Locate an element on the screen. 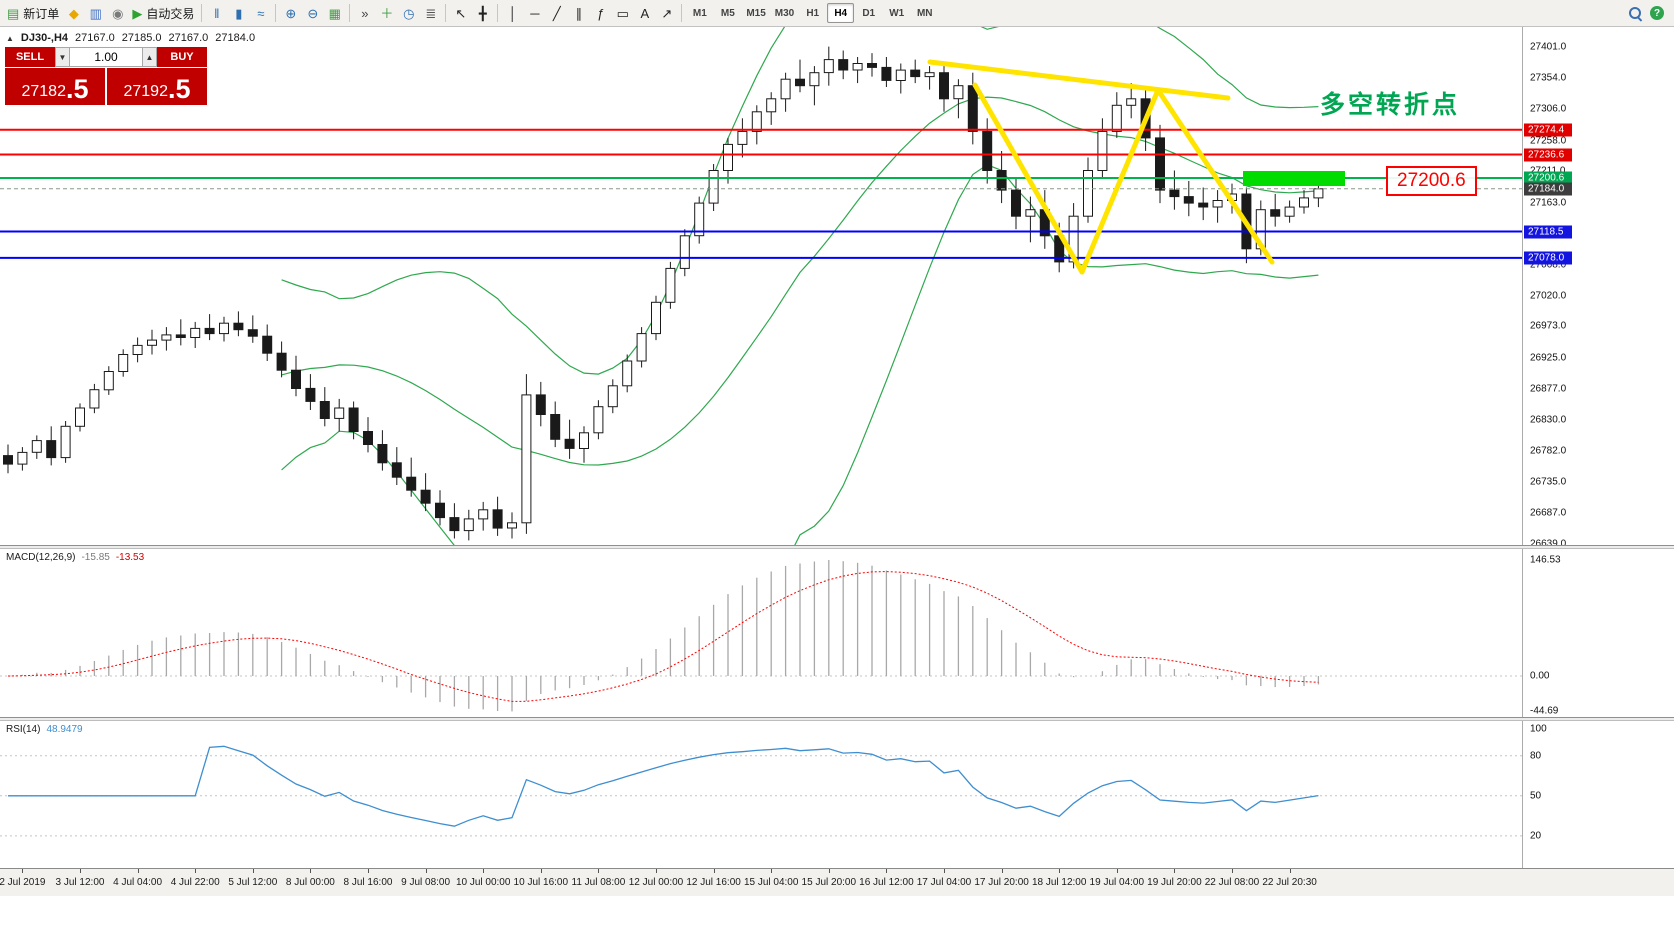  chart-profiles-button: ◆ is located at coordinates (73, 13).